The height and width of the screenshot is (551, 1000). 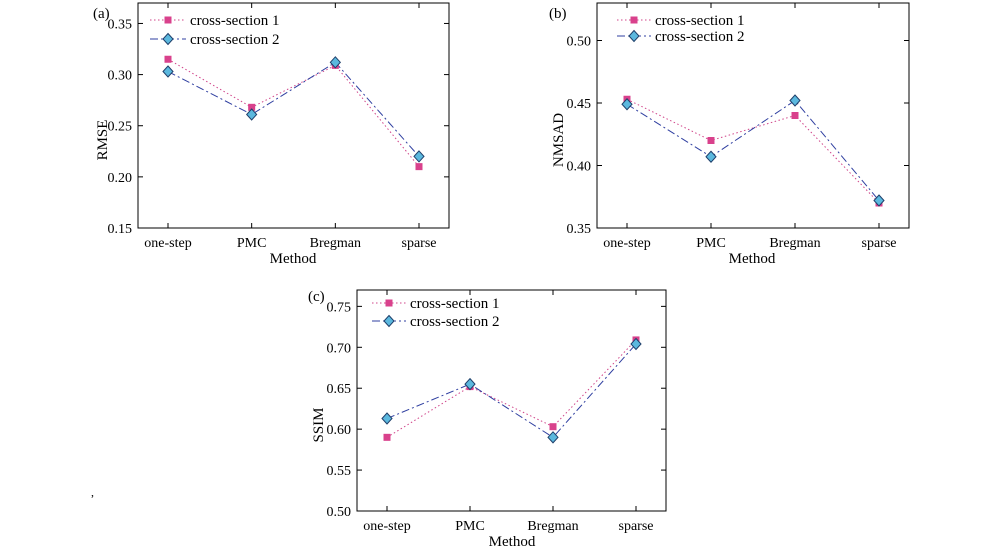 I want to click on series-lines-a, so click(x=293, y=112).